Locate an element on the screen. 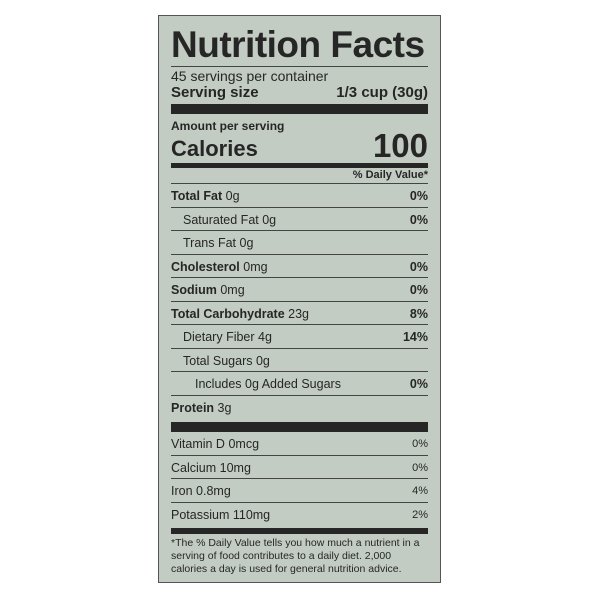 This screenshot has width=600, height=600. label-text: Saturated Fat is located at coordinates (221, 219).